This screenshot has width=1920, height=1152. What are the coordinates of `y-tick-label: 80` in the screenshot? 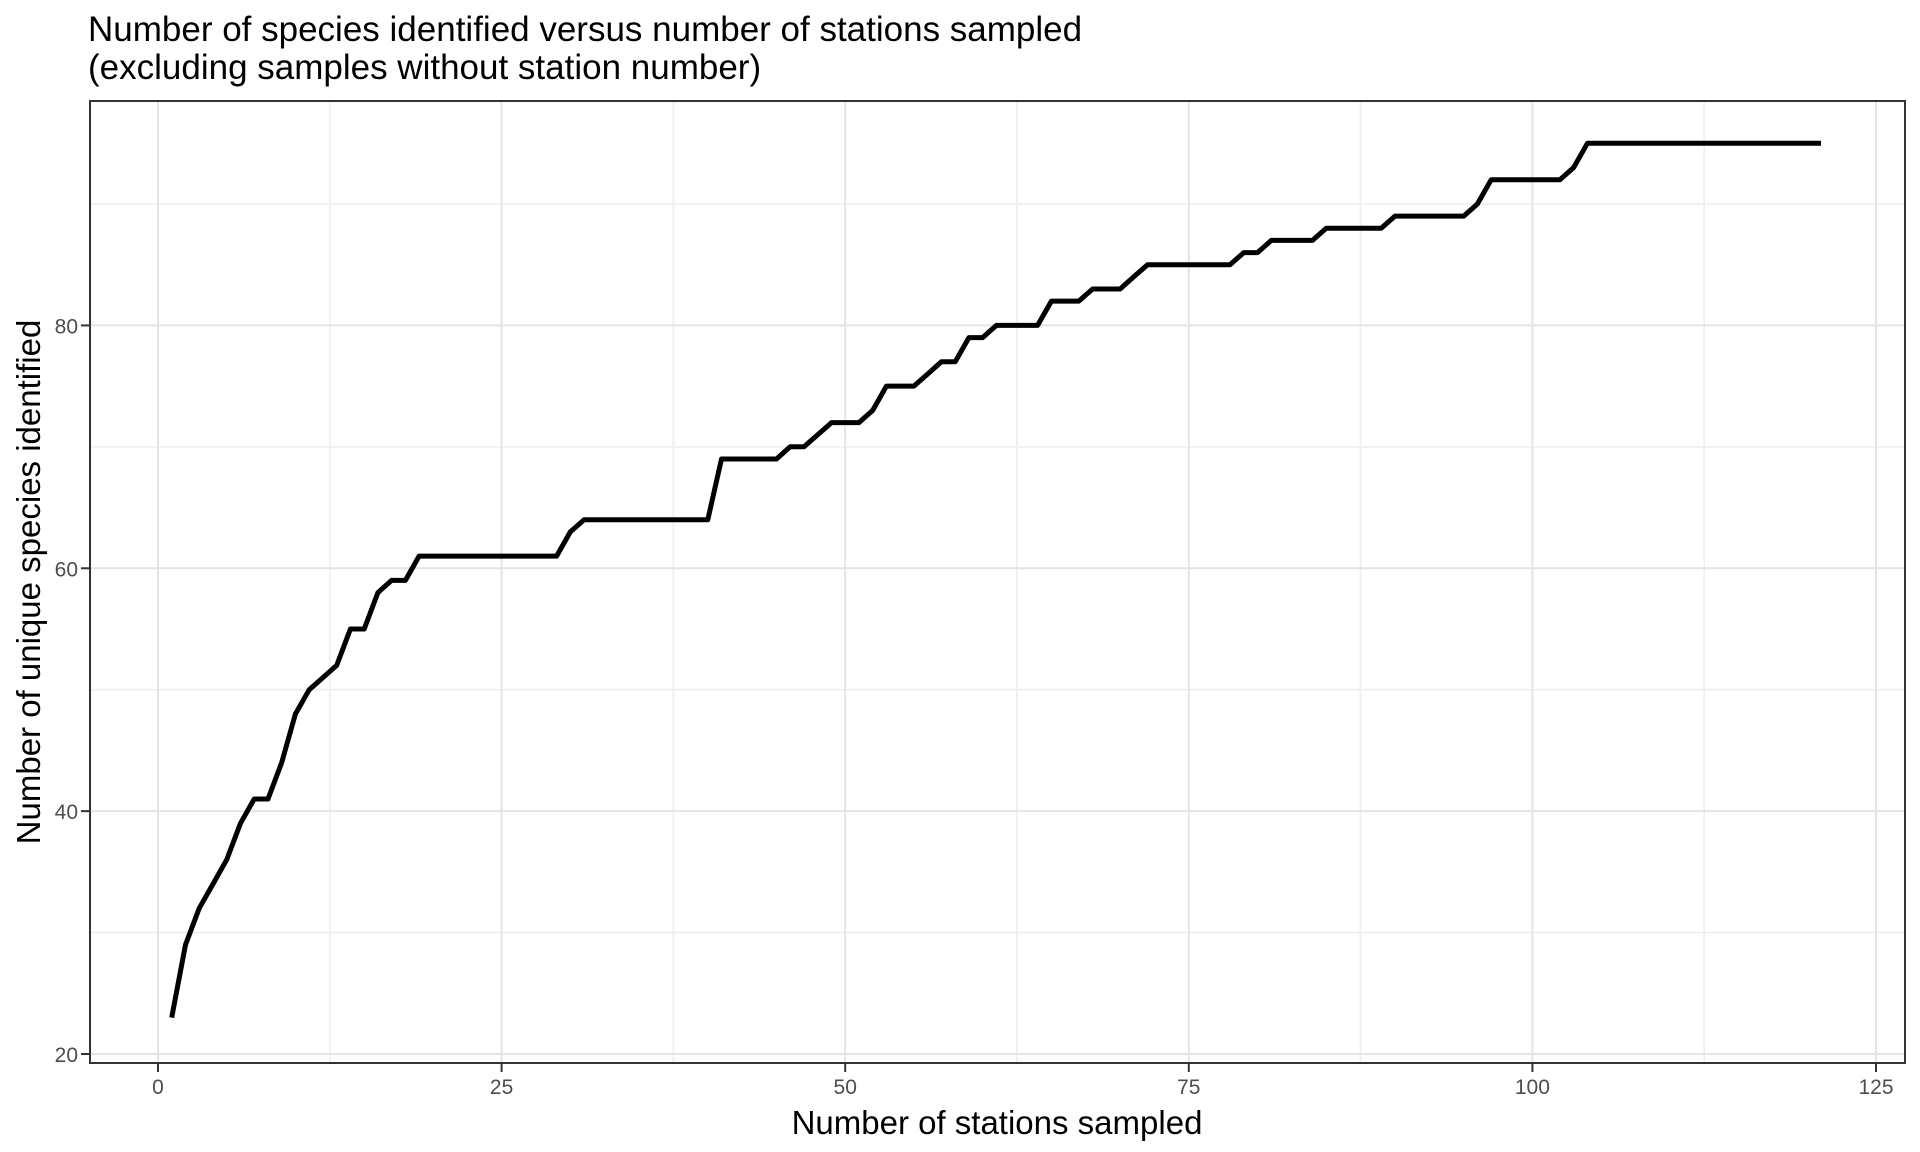 It's located at (66, 326).